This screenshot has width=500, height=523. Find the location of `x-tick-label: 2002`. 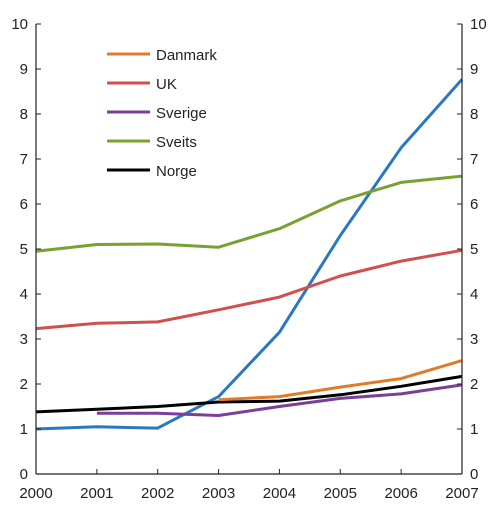

x-tick-label: 2002 is located at coordinates (157, 493).